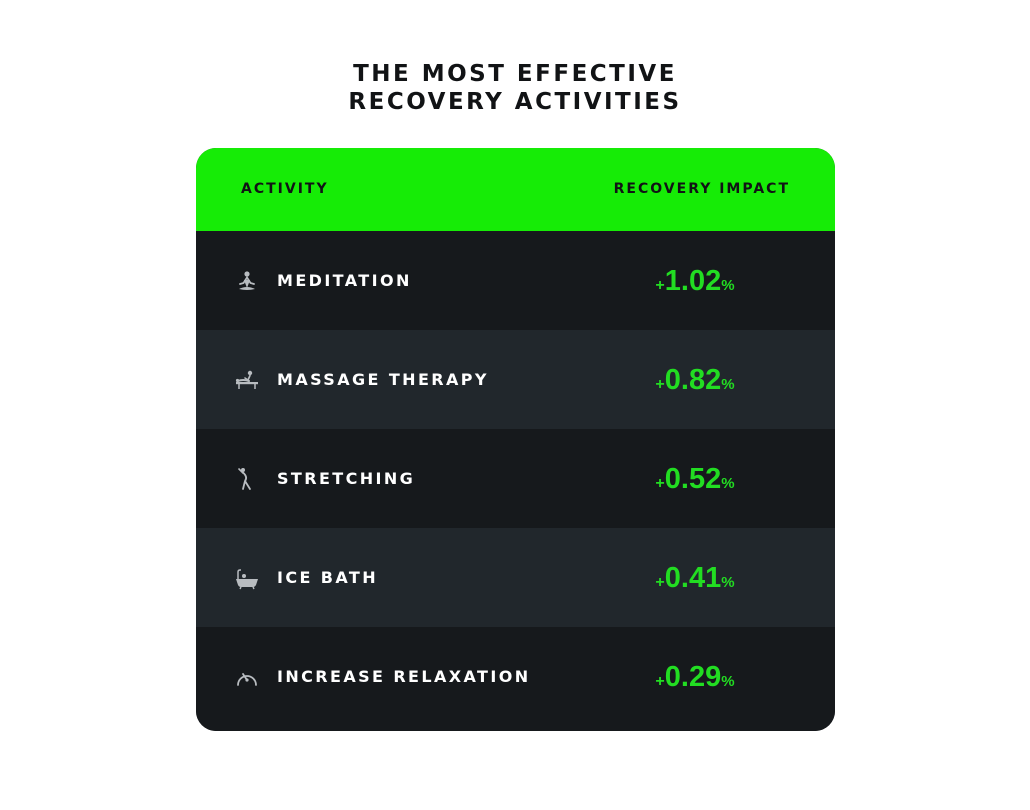 This screenshot has height=810, width=1030. I want to click on table-row: MEDITATION +1.02%, so click(515, 280).